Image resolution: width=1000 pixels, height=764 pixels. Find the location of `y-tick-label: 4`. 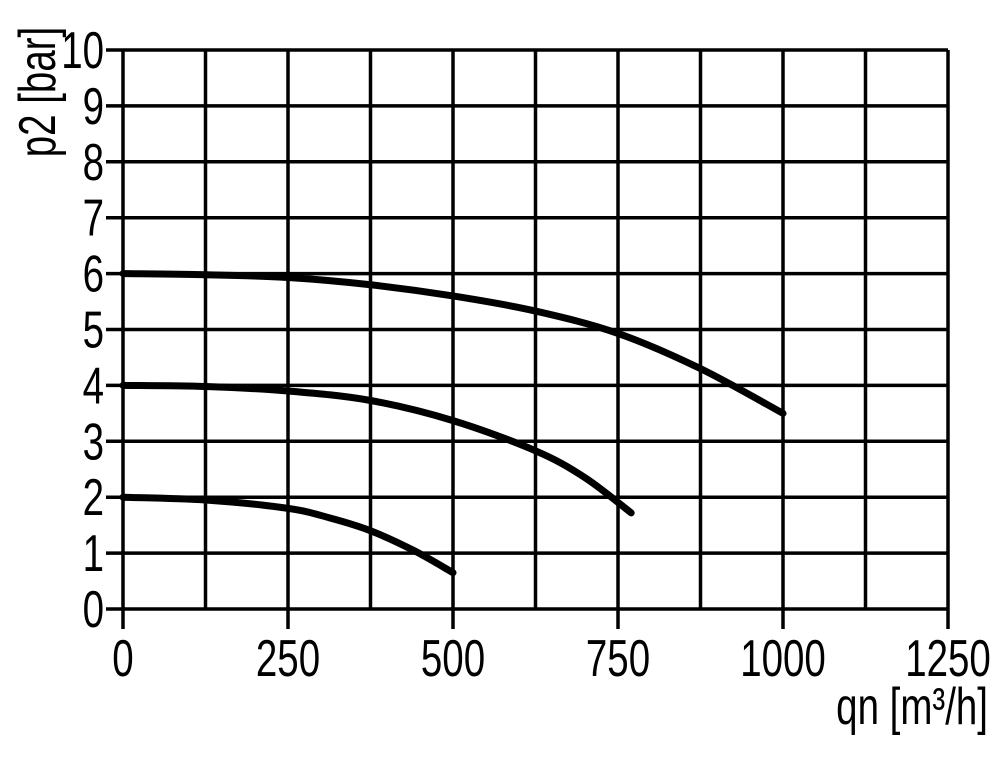

y-tick-label: 4 is located at coordinates (93, 386).